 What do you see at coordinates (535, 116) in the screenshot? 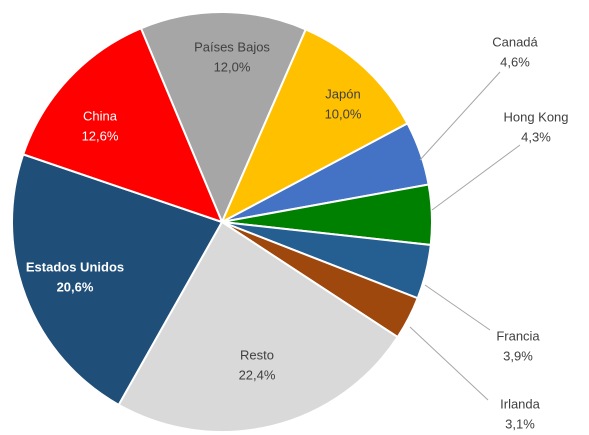
I see `slice-label: Hong Kong` at bounding box center [535, 116].